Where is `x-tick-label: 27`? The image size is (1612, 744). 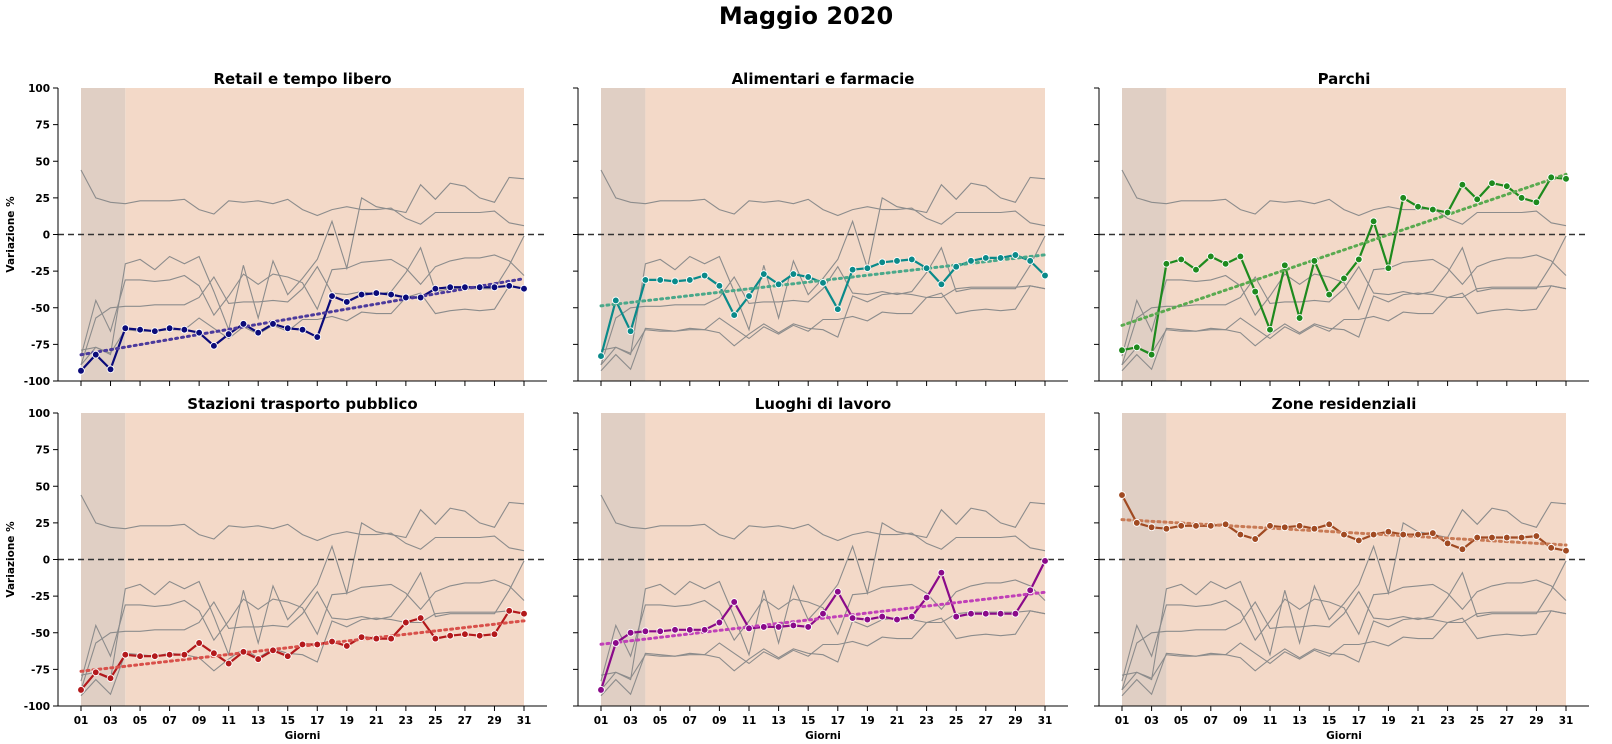 x-tick-label: 27 is located at coordinates (985, 721).